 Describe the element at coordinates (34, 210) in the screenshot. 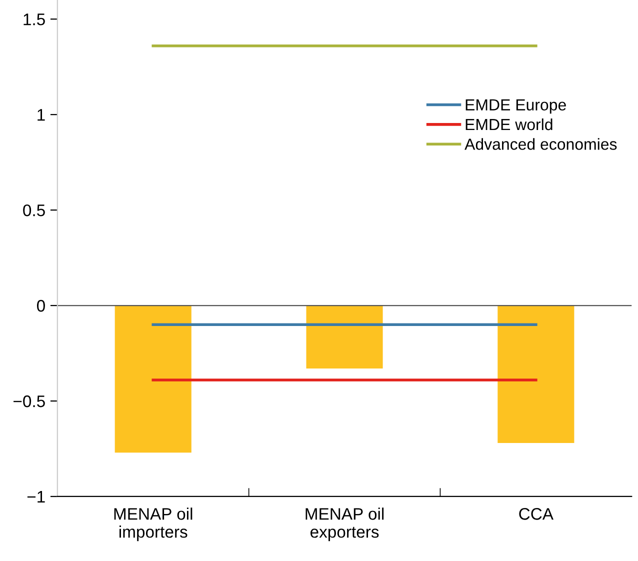

I see `y-tick-label: 0.5` at that location.